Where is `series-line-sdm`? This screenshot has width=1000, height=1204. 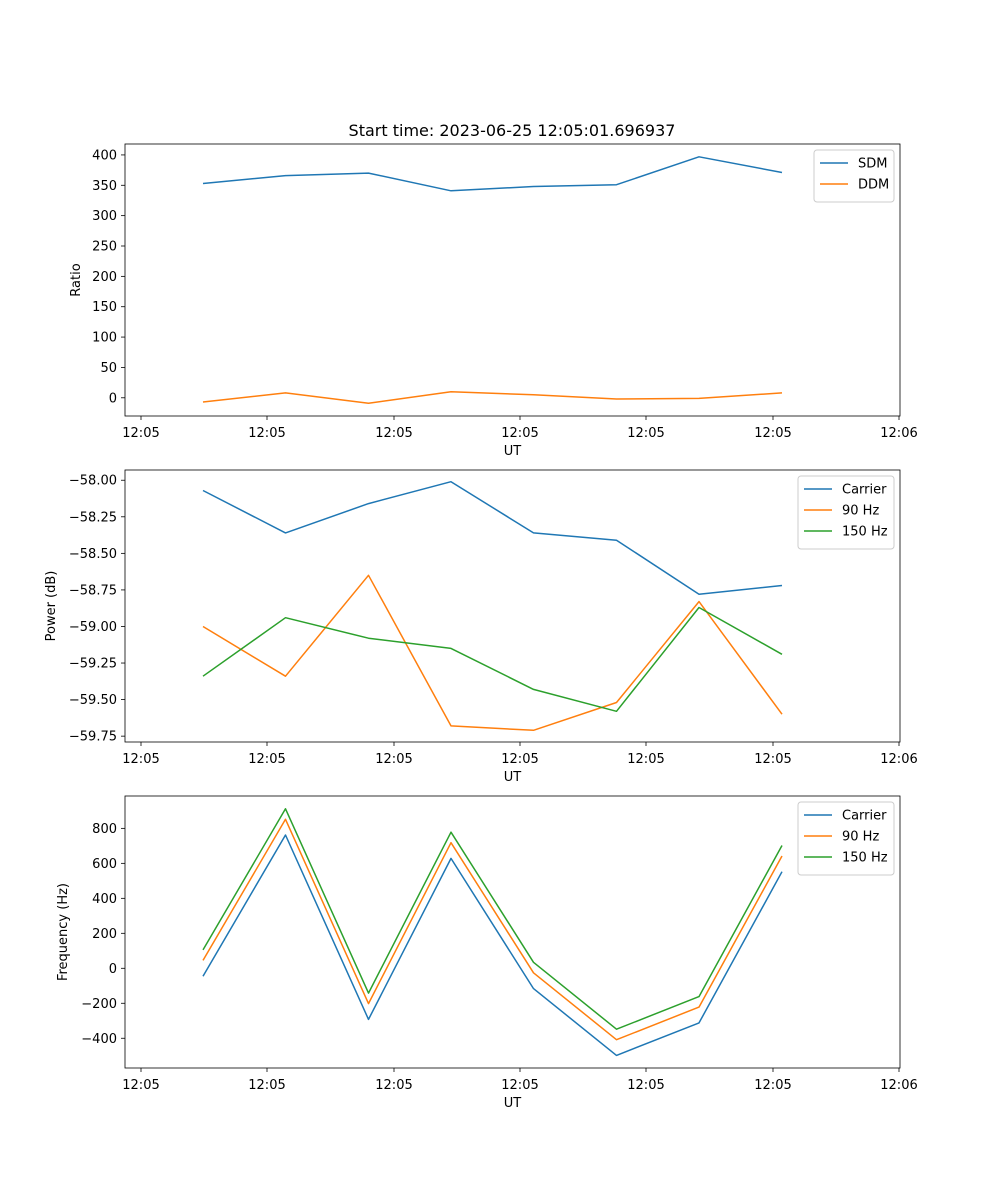 series-line-sdm is located at coordinates (492, 174).